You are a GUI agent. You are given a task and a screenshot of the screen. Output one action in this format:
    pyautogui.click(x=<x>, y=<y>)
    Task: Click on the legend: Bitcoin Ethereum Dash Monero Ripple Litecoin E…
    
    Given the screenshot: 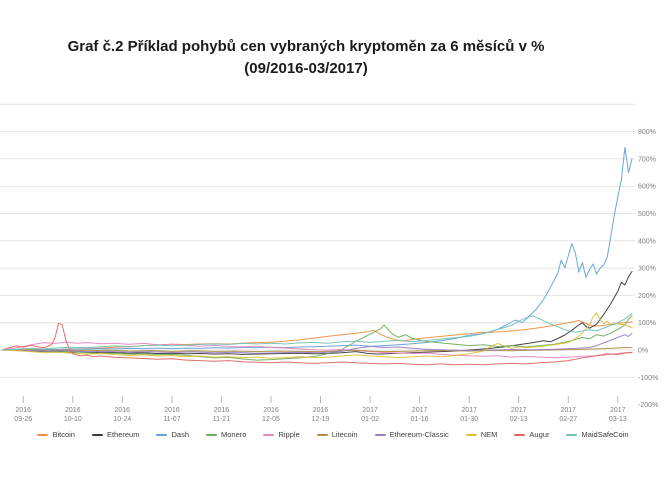 What is the action you would take?
    pyautogui.click(x=333, y=434)
    